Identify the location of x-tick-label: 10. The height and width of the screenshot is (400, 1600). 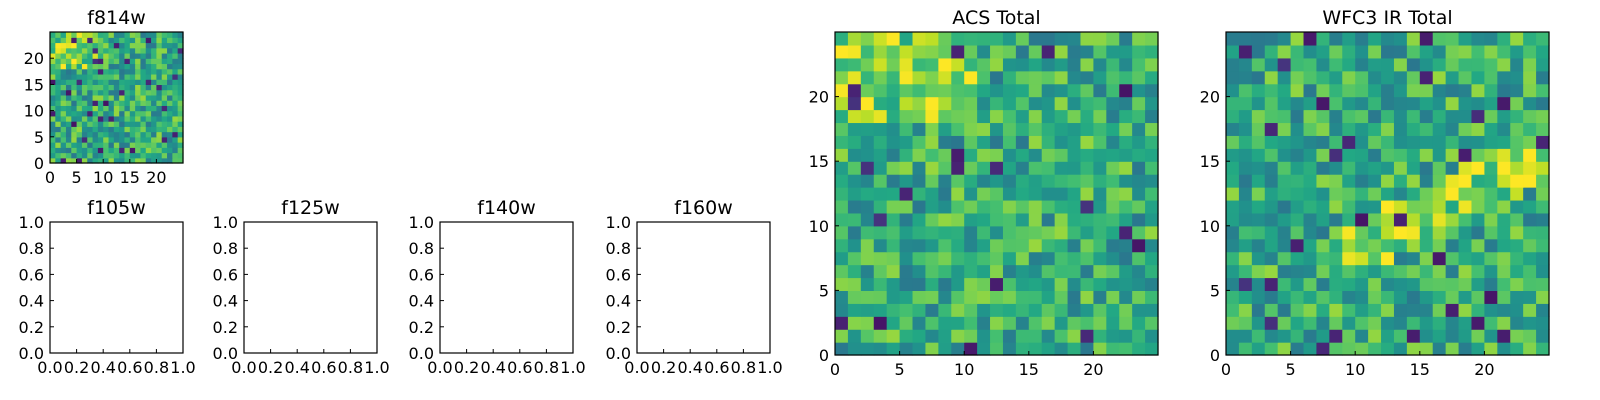
(103, 177).